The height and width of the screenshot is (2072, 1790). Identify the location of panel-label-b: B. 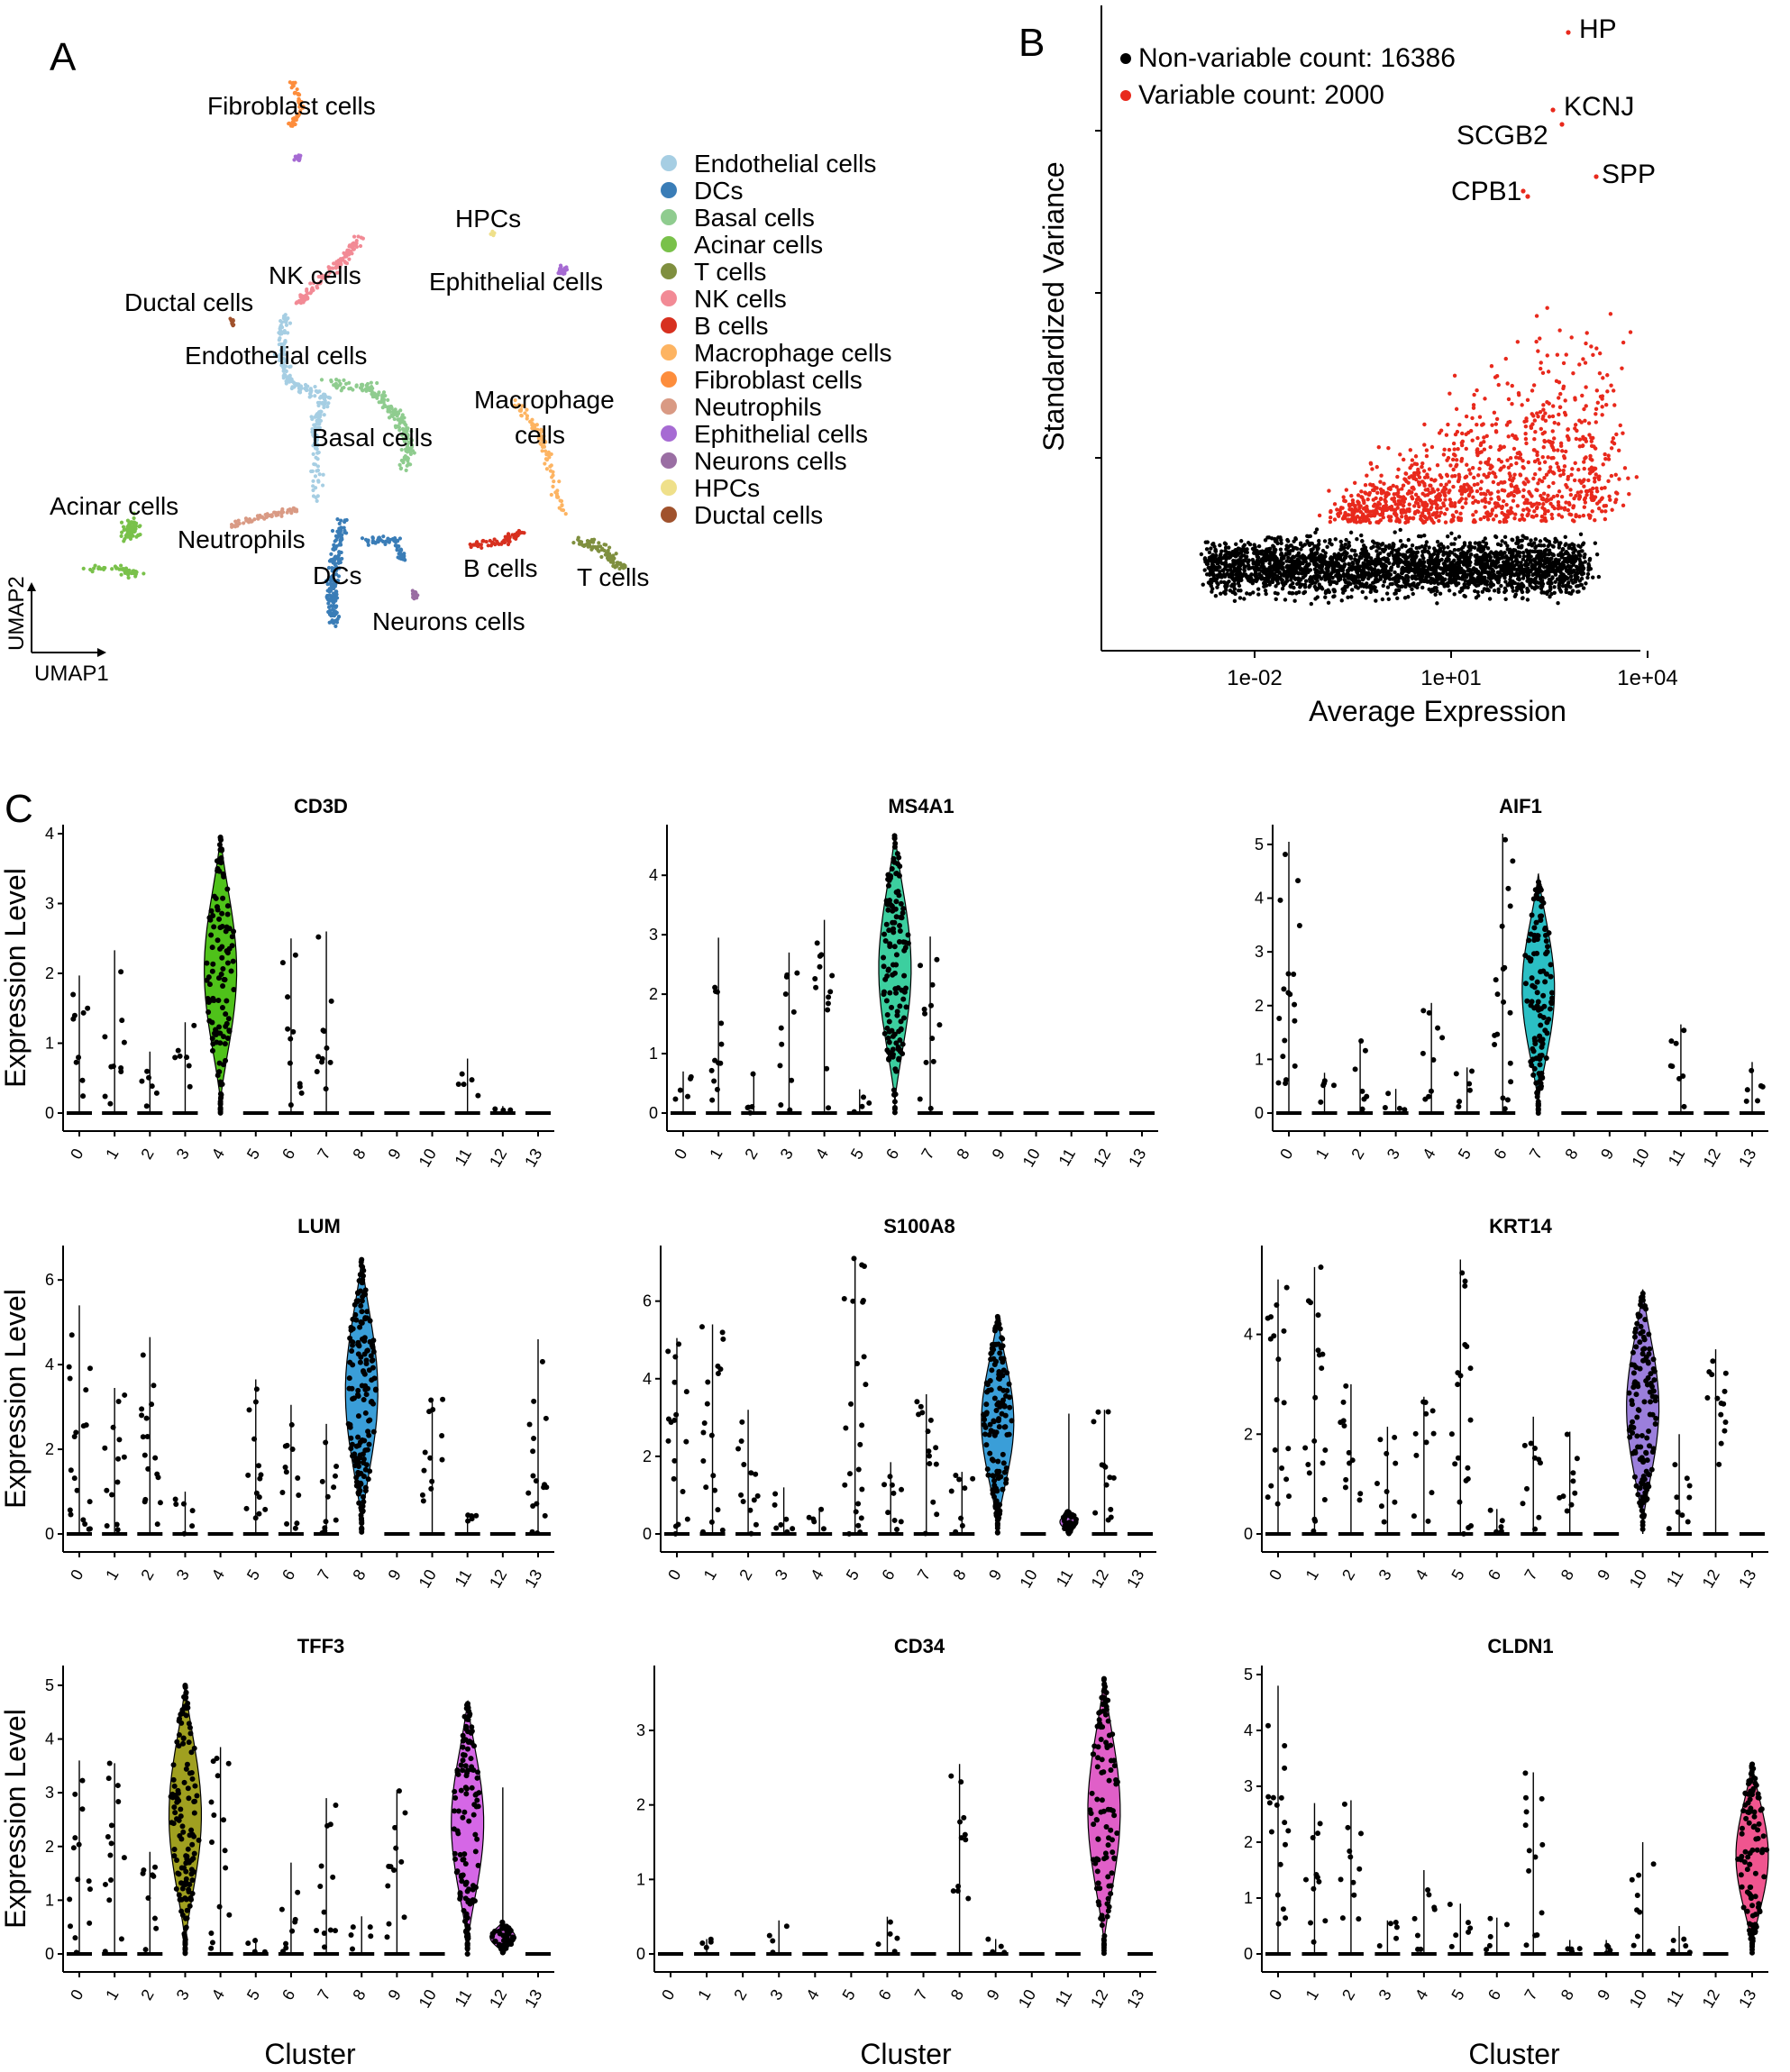
(1031, 43).